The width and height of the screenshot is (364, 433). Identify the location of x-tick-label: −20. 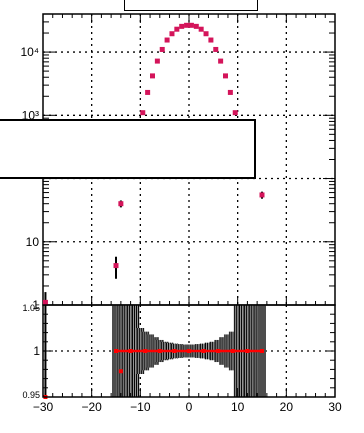
(91, 407).